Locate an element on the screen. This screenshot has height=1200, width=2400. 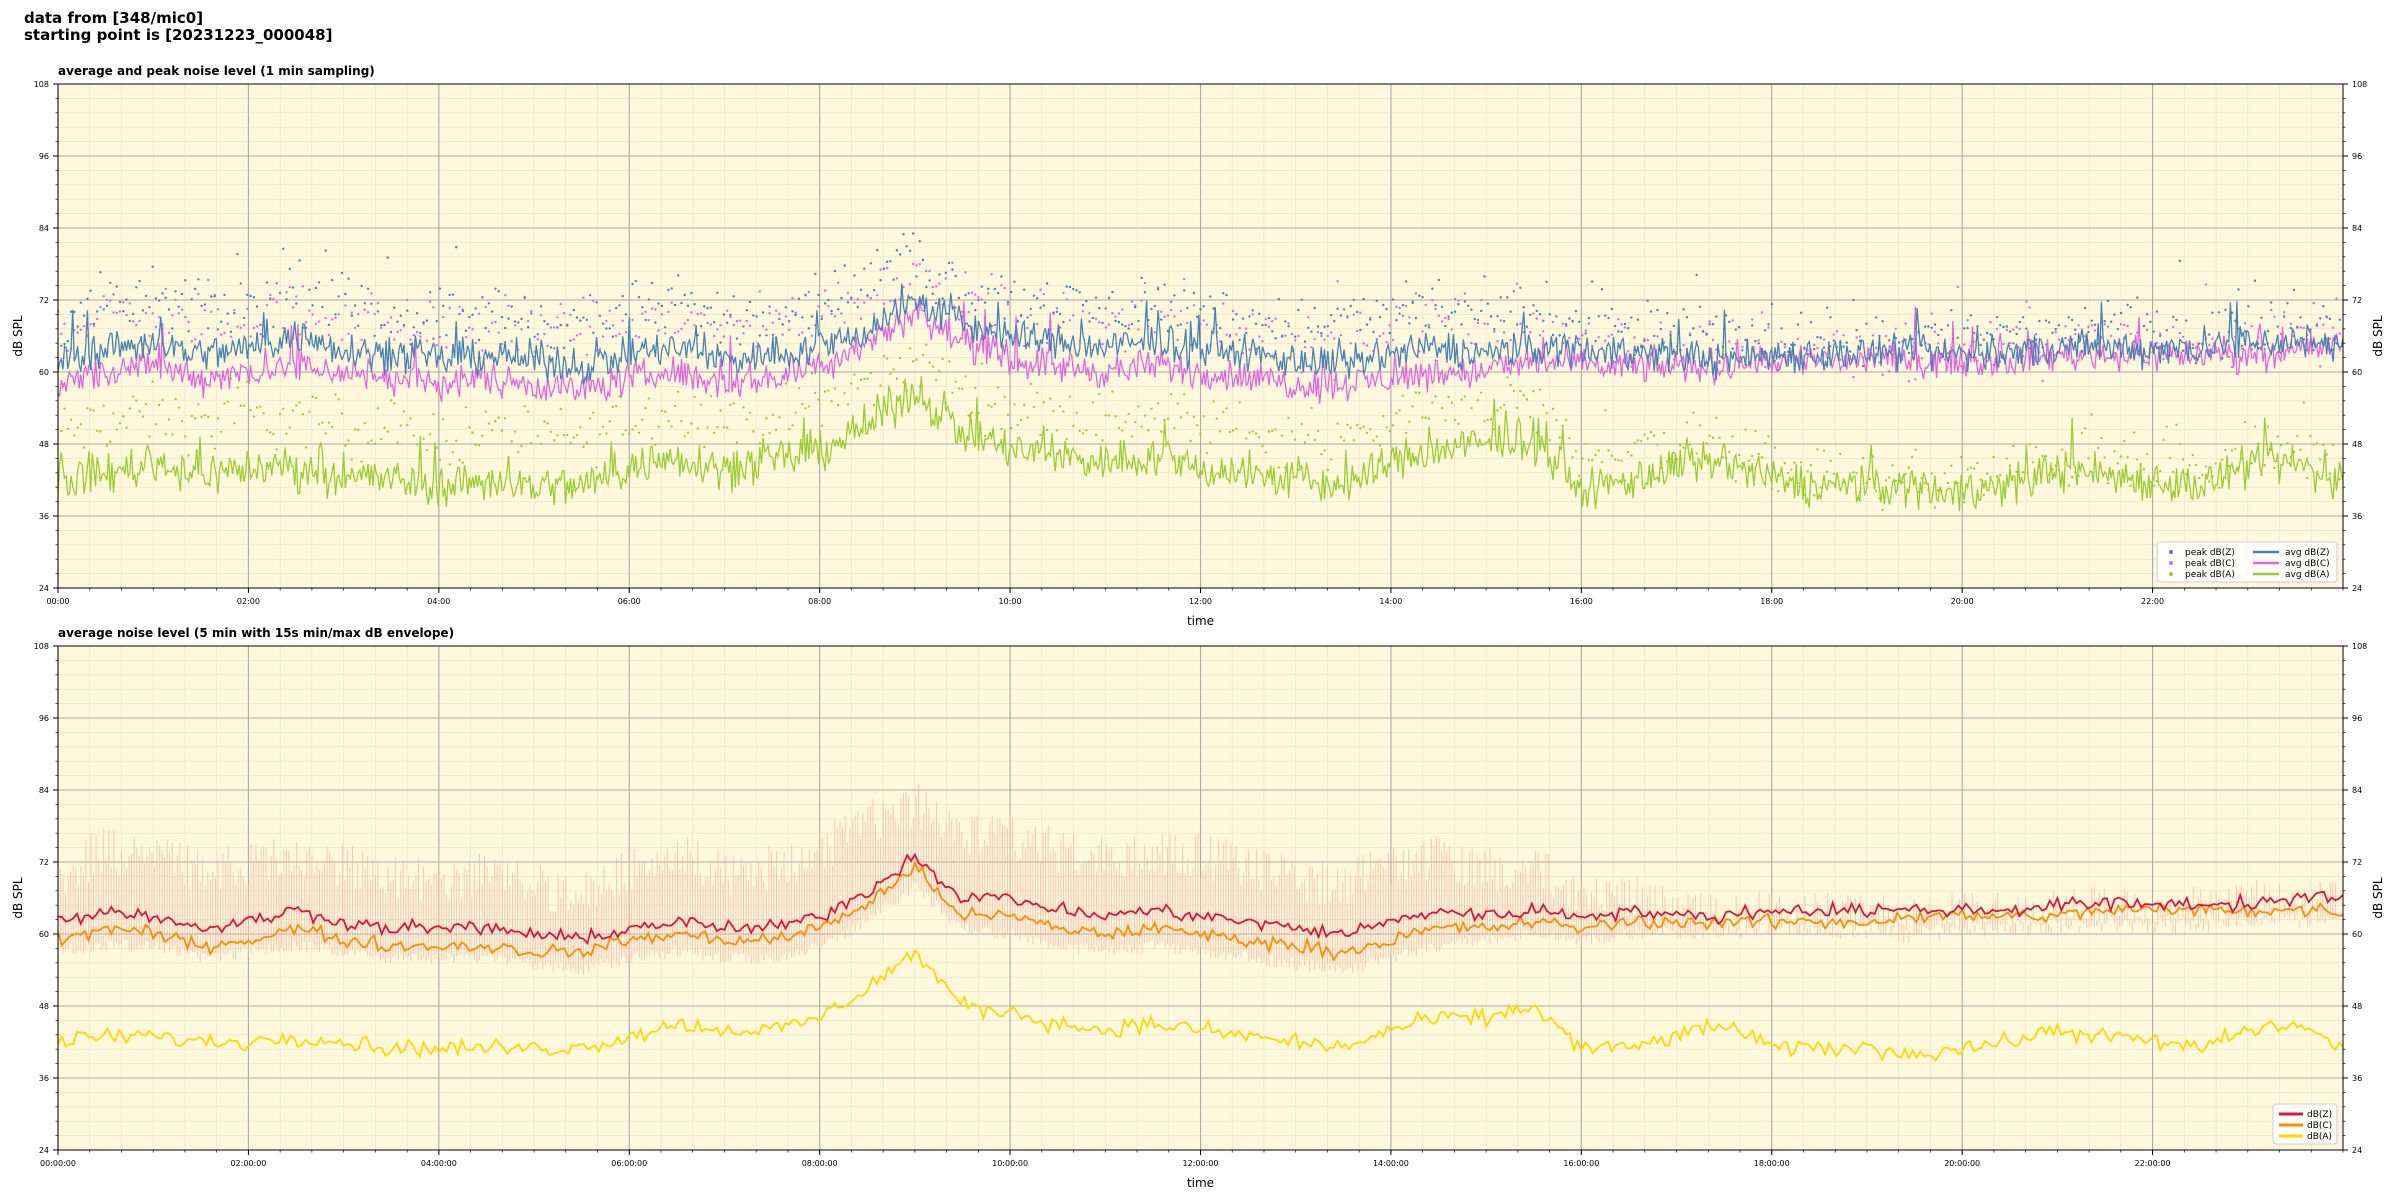
y-tick-label: 84 is located at coordinates (44, 228).